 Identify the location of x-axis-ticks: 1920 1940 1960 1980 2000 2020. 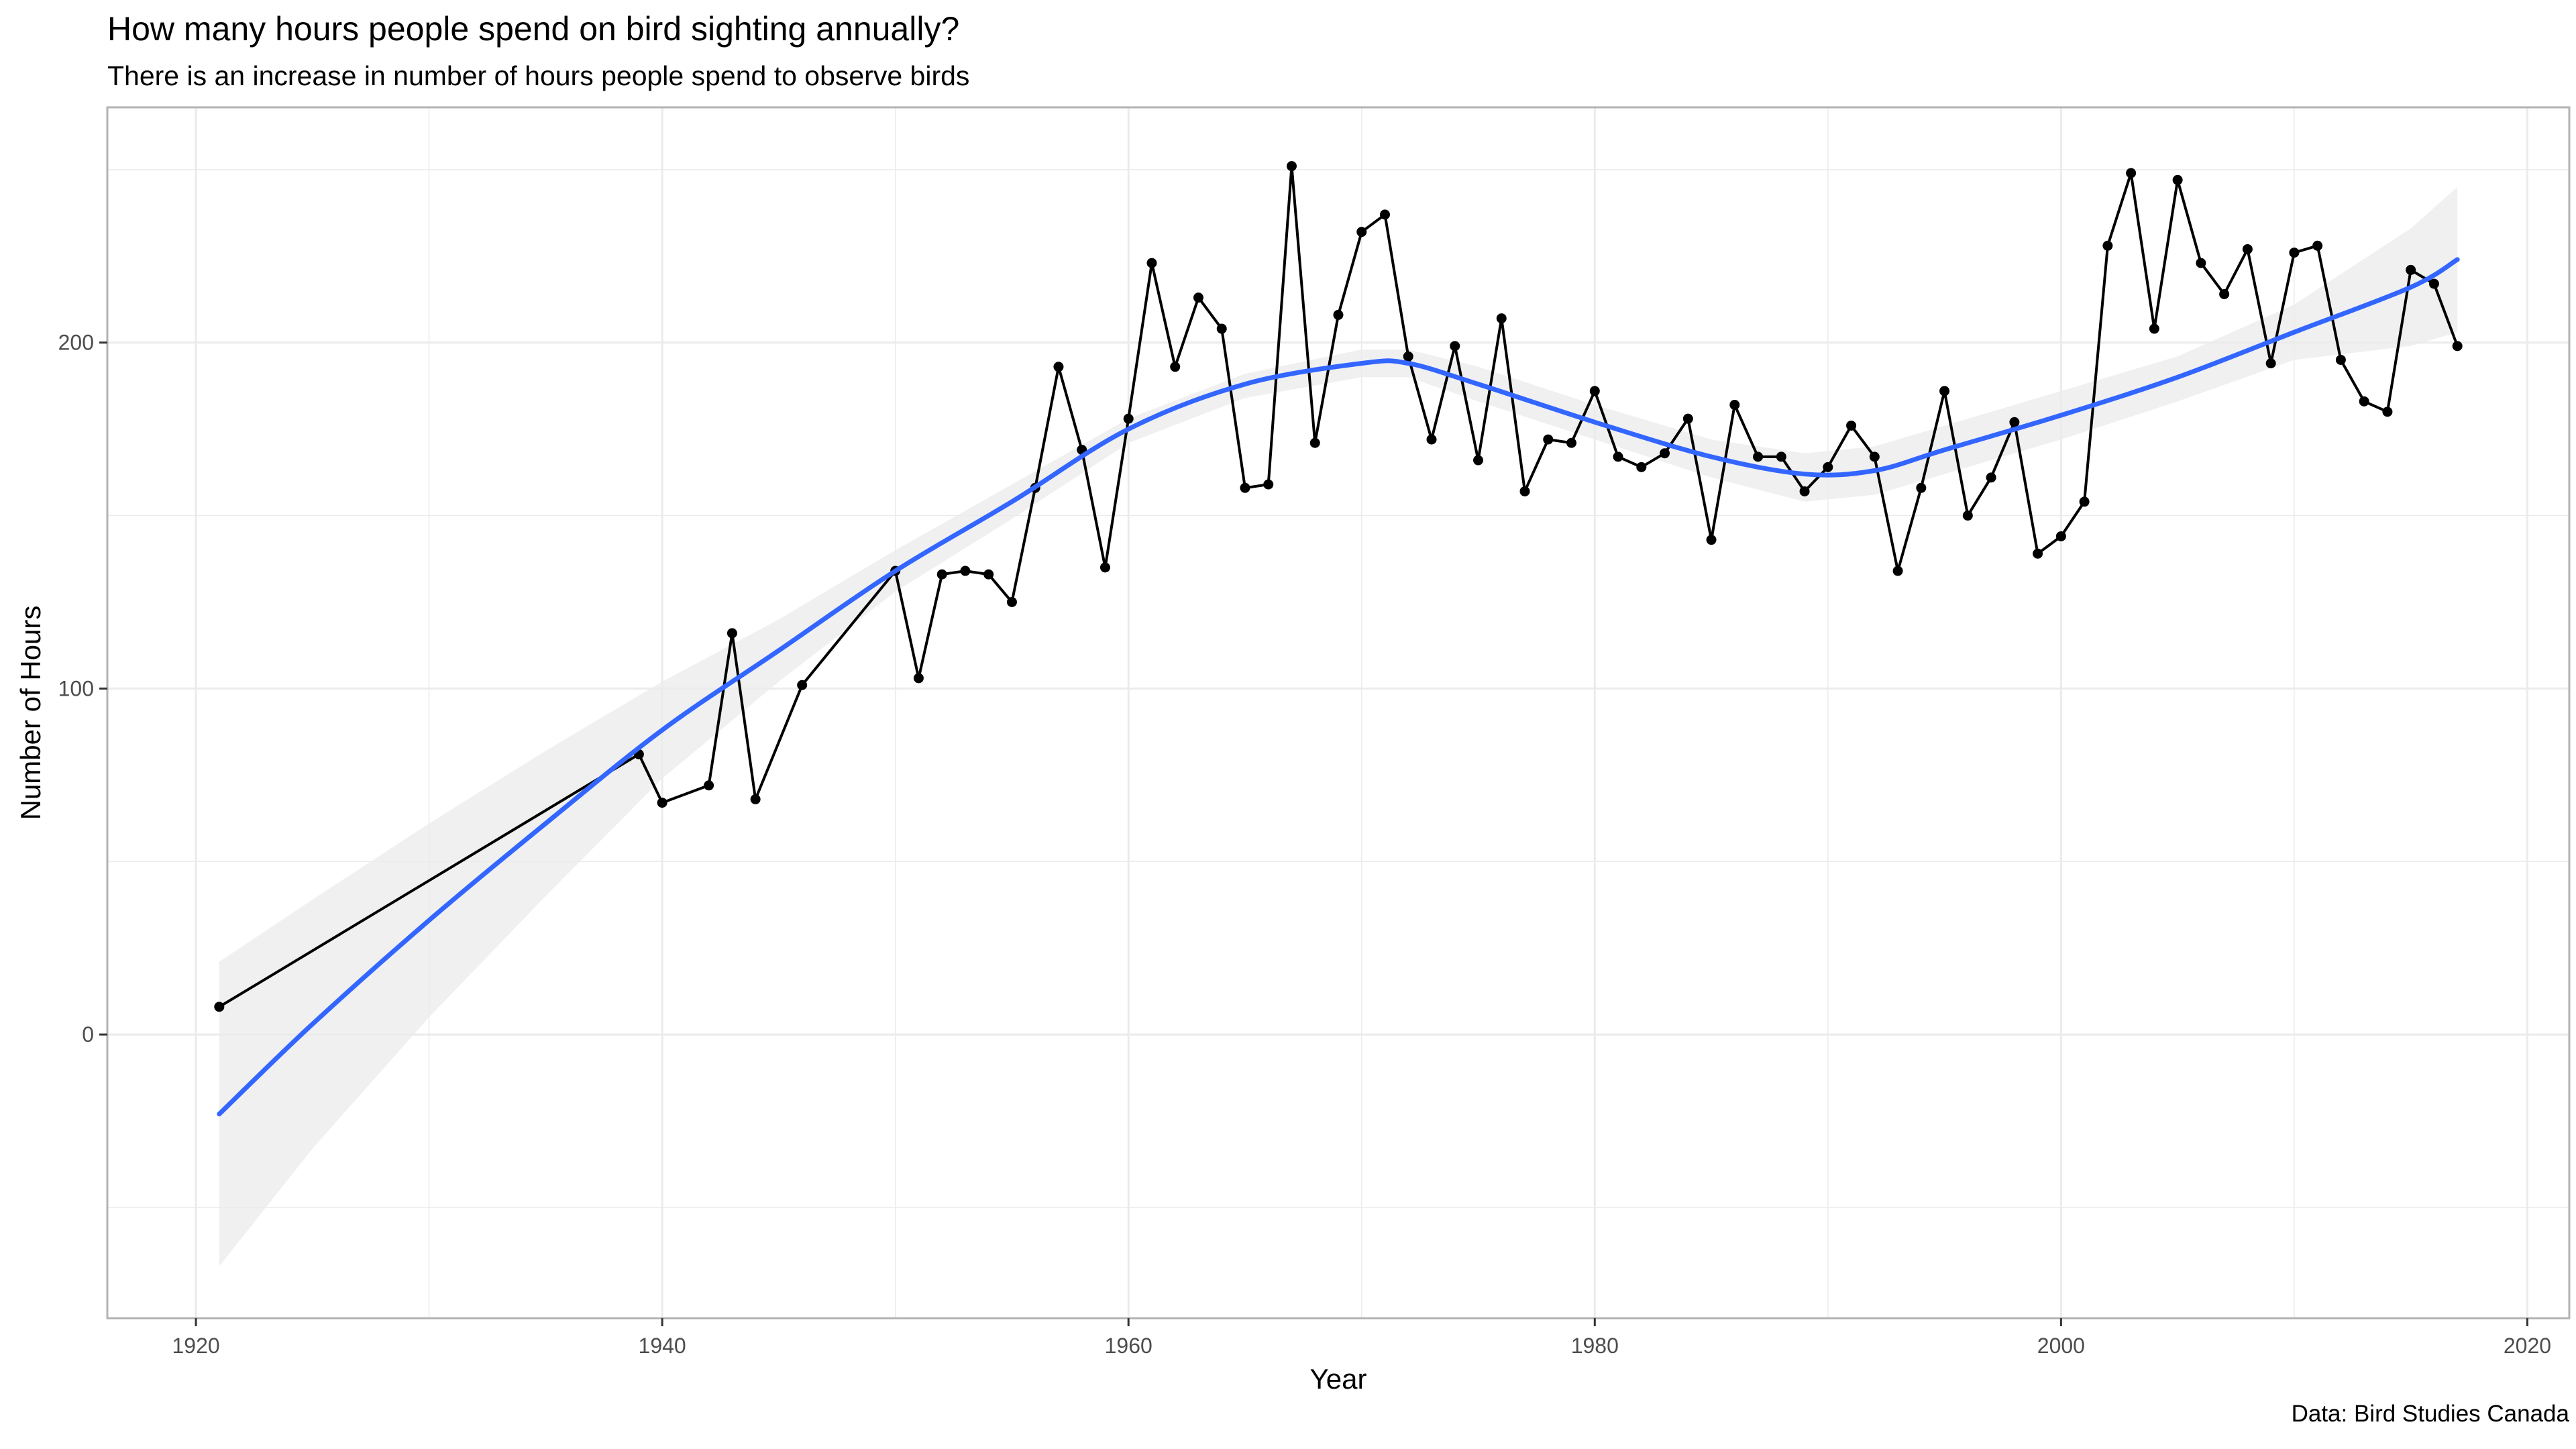
(1361, 1338).